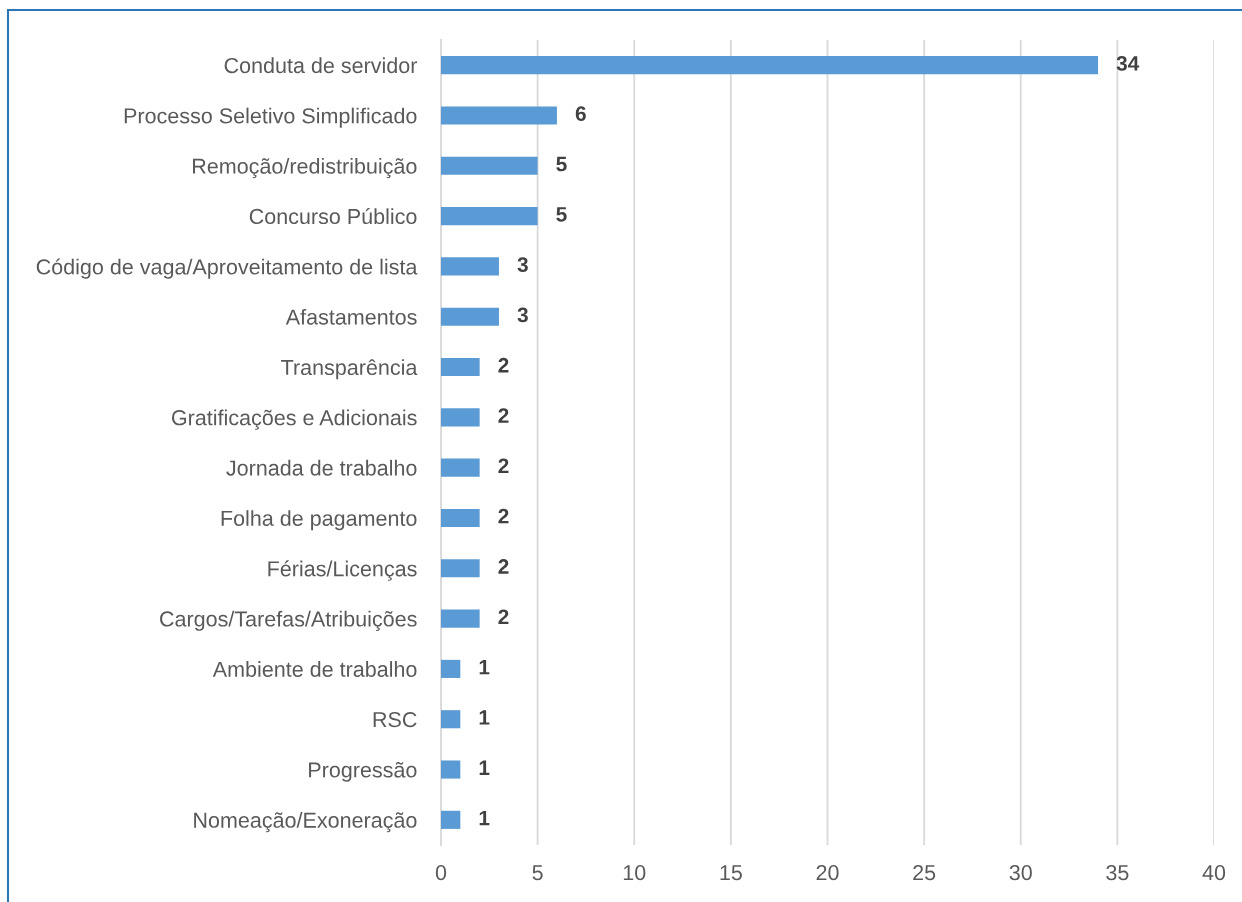  Describe the element at coordinates (294, 419) in the screenshot. I see `y-tick-label: Gratificações e Adicionais` at that location.